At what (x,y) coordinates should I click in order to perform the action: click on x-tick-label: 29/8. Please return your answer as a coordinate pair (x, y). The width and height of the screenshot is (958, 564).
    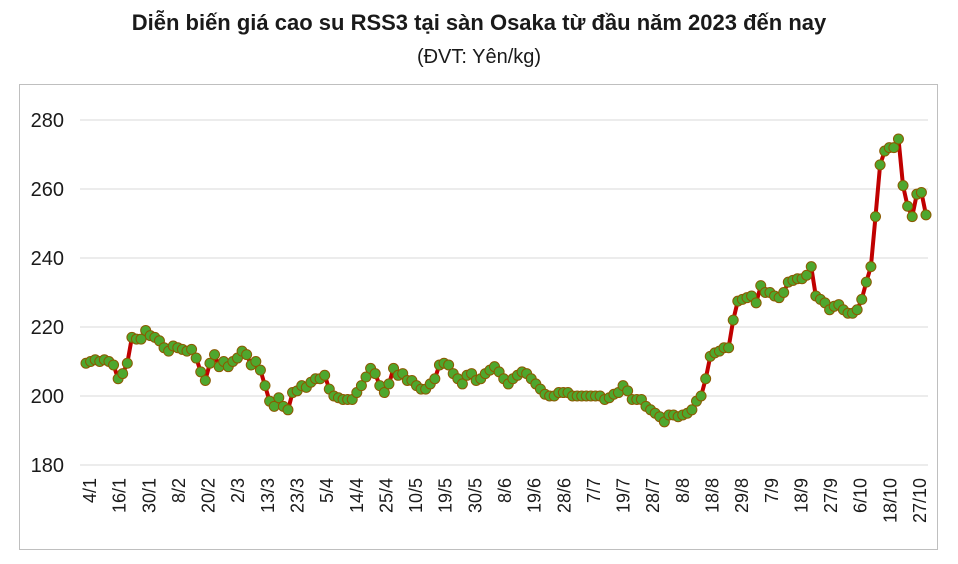
    Looking at the image, I should click on (742, 495).